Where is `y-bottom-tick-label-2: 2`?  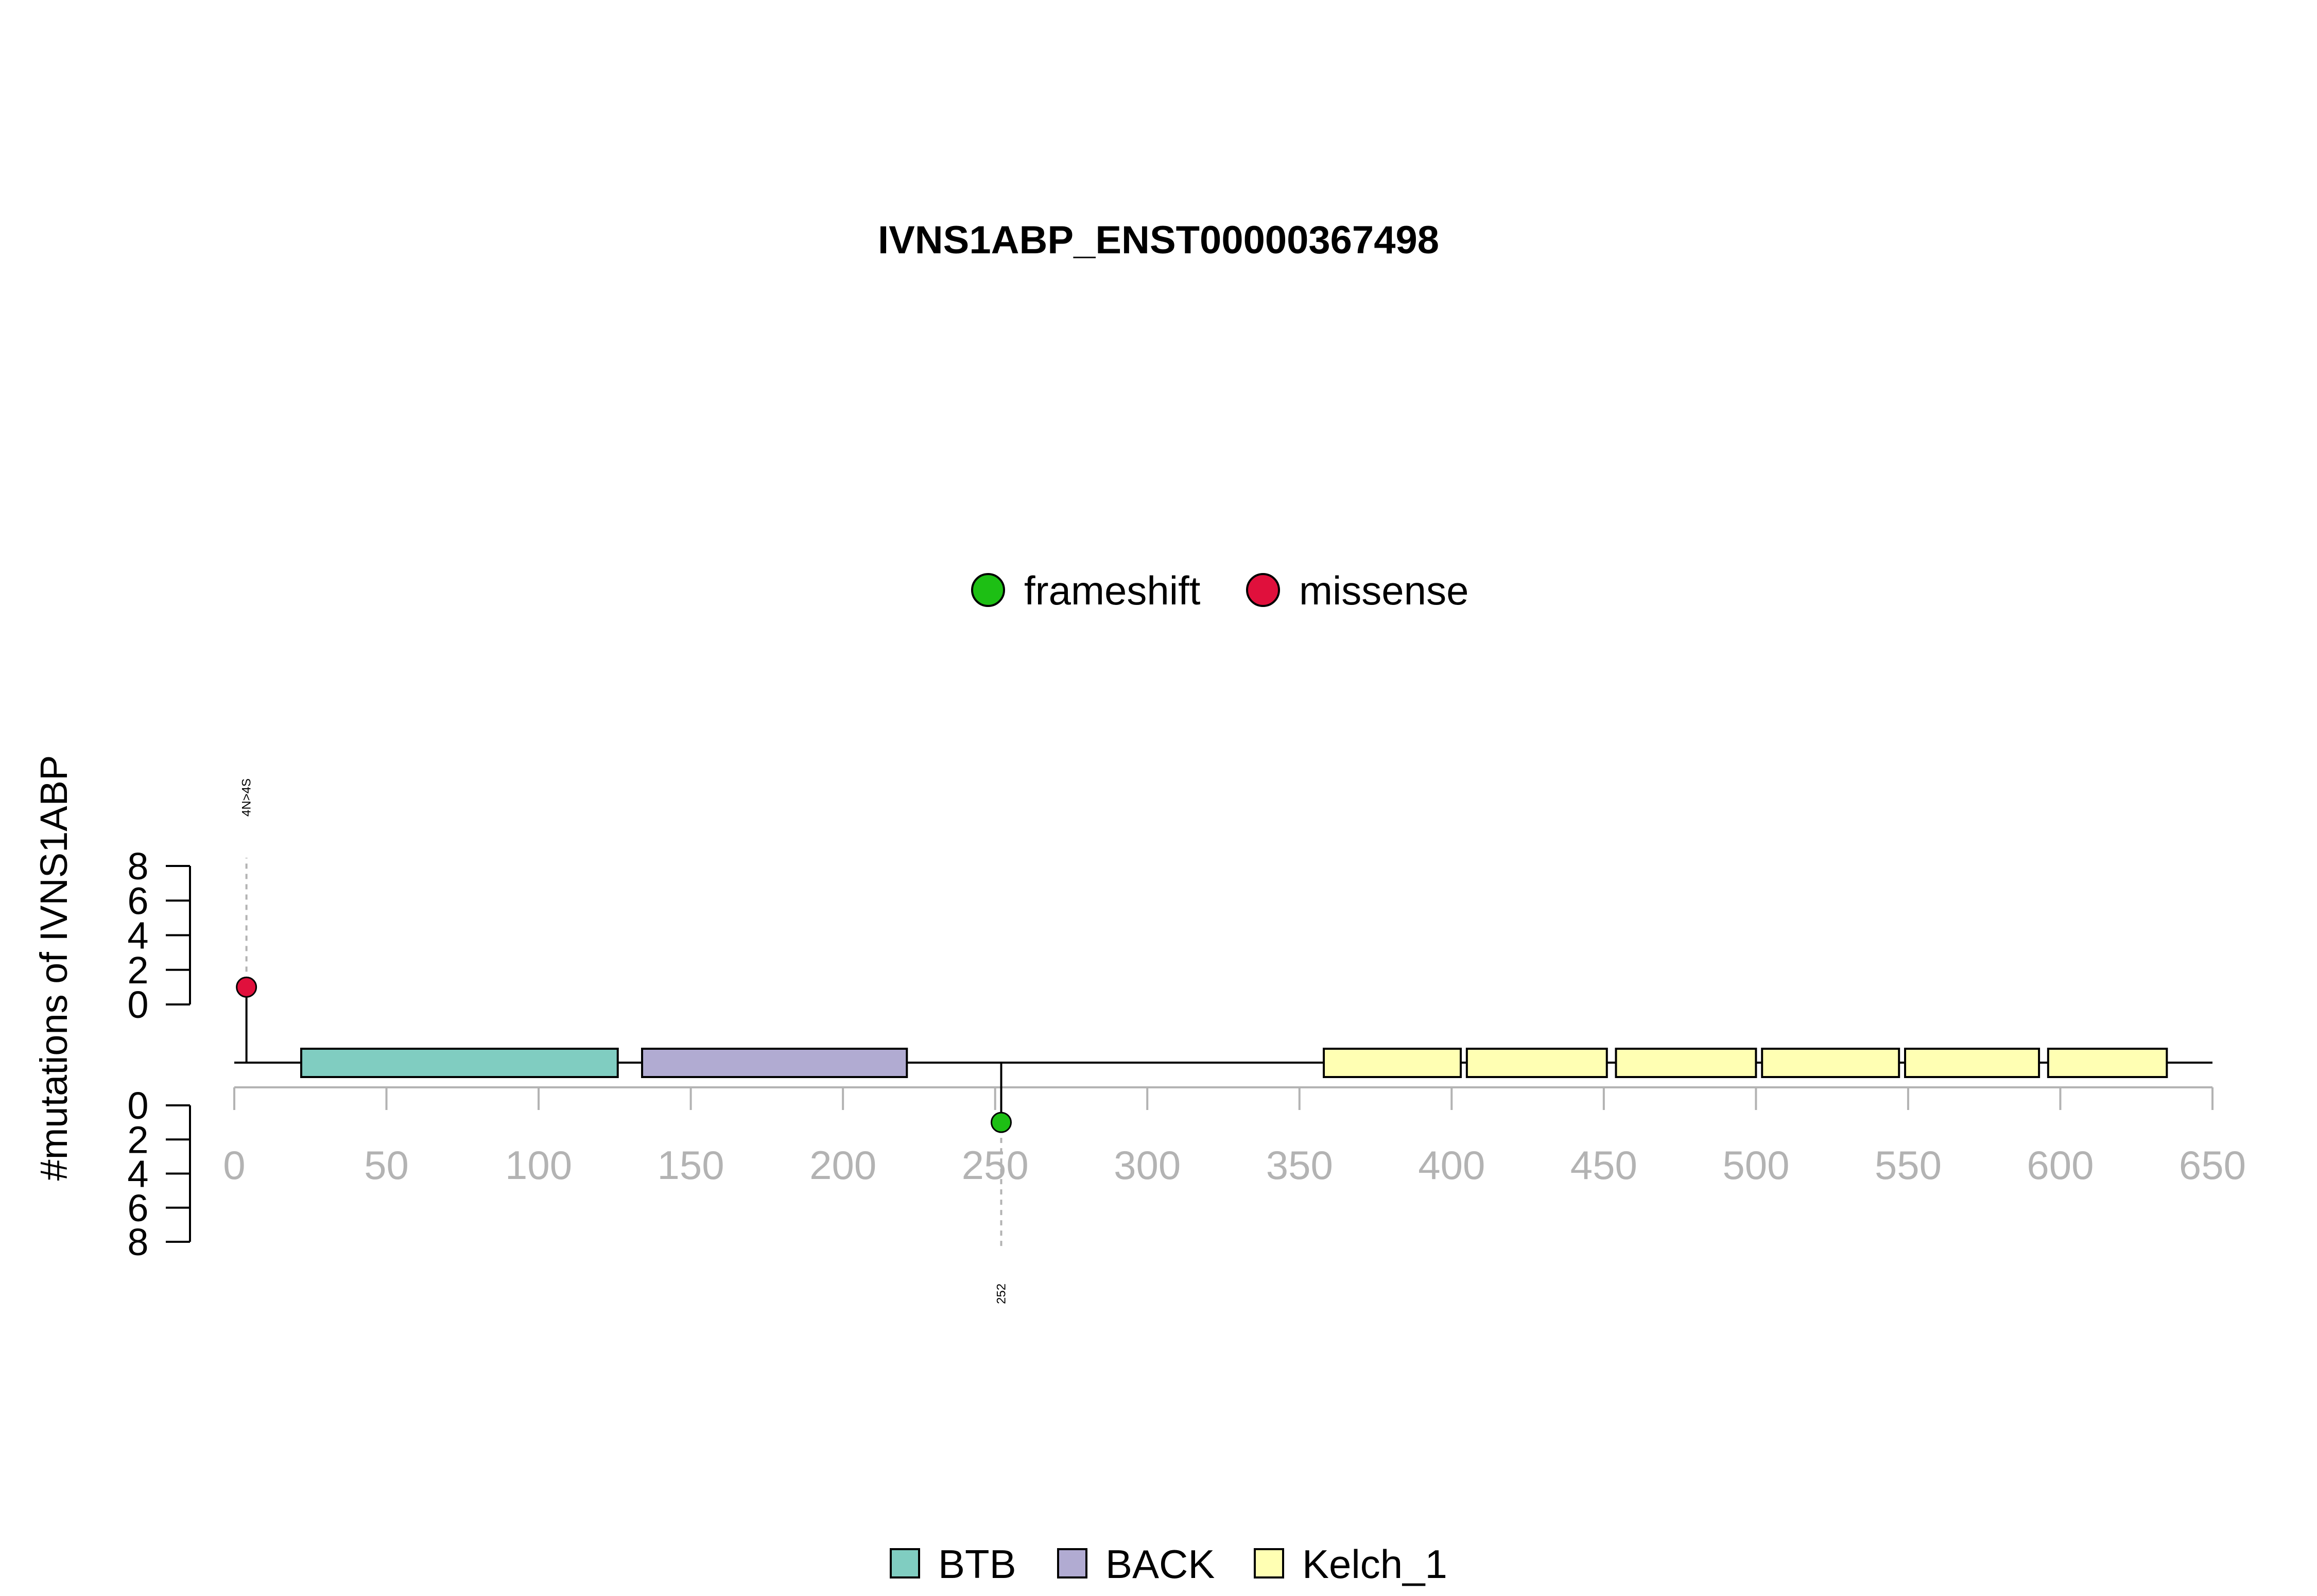 y-bottom-tick-label-2: 2 is located at coordinates (137, 1139).